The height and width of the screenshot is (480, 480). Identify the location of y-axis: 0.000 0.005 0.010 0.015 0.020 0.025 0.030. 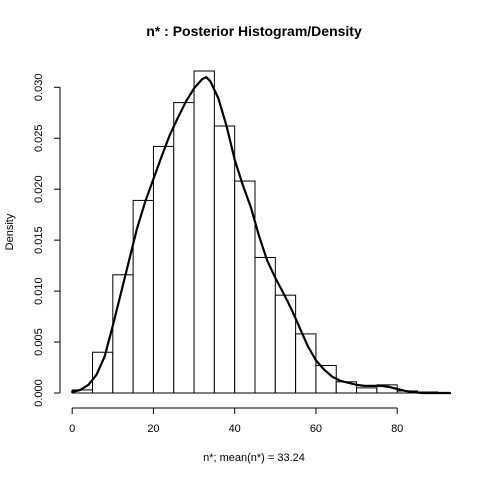
(47, 240).